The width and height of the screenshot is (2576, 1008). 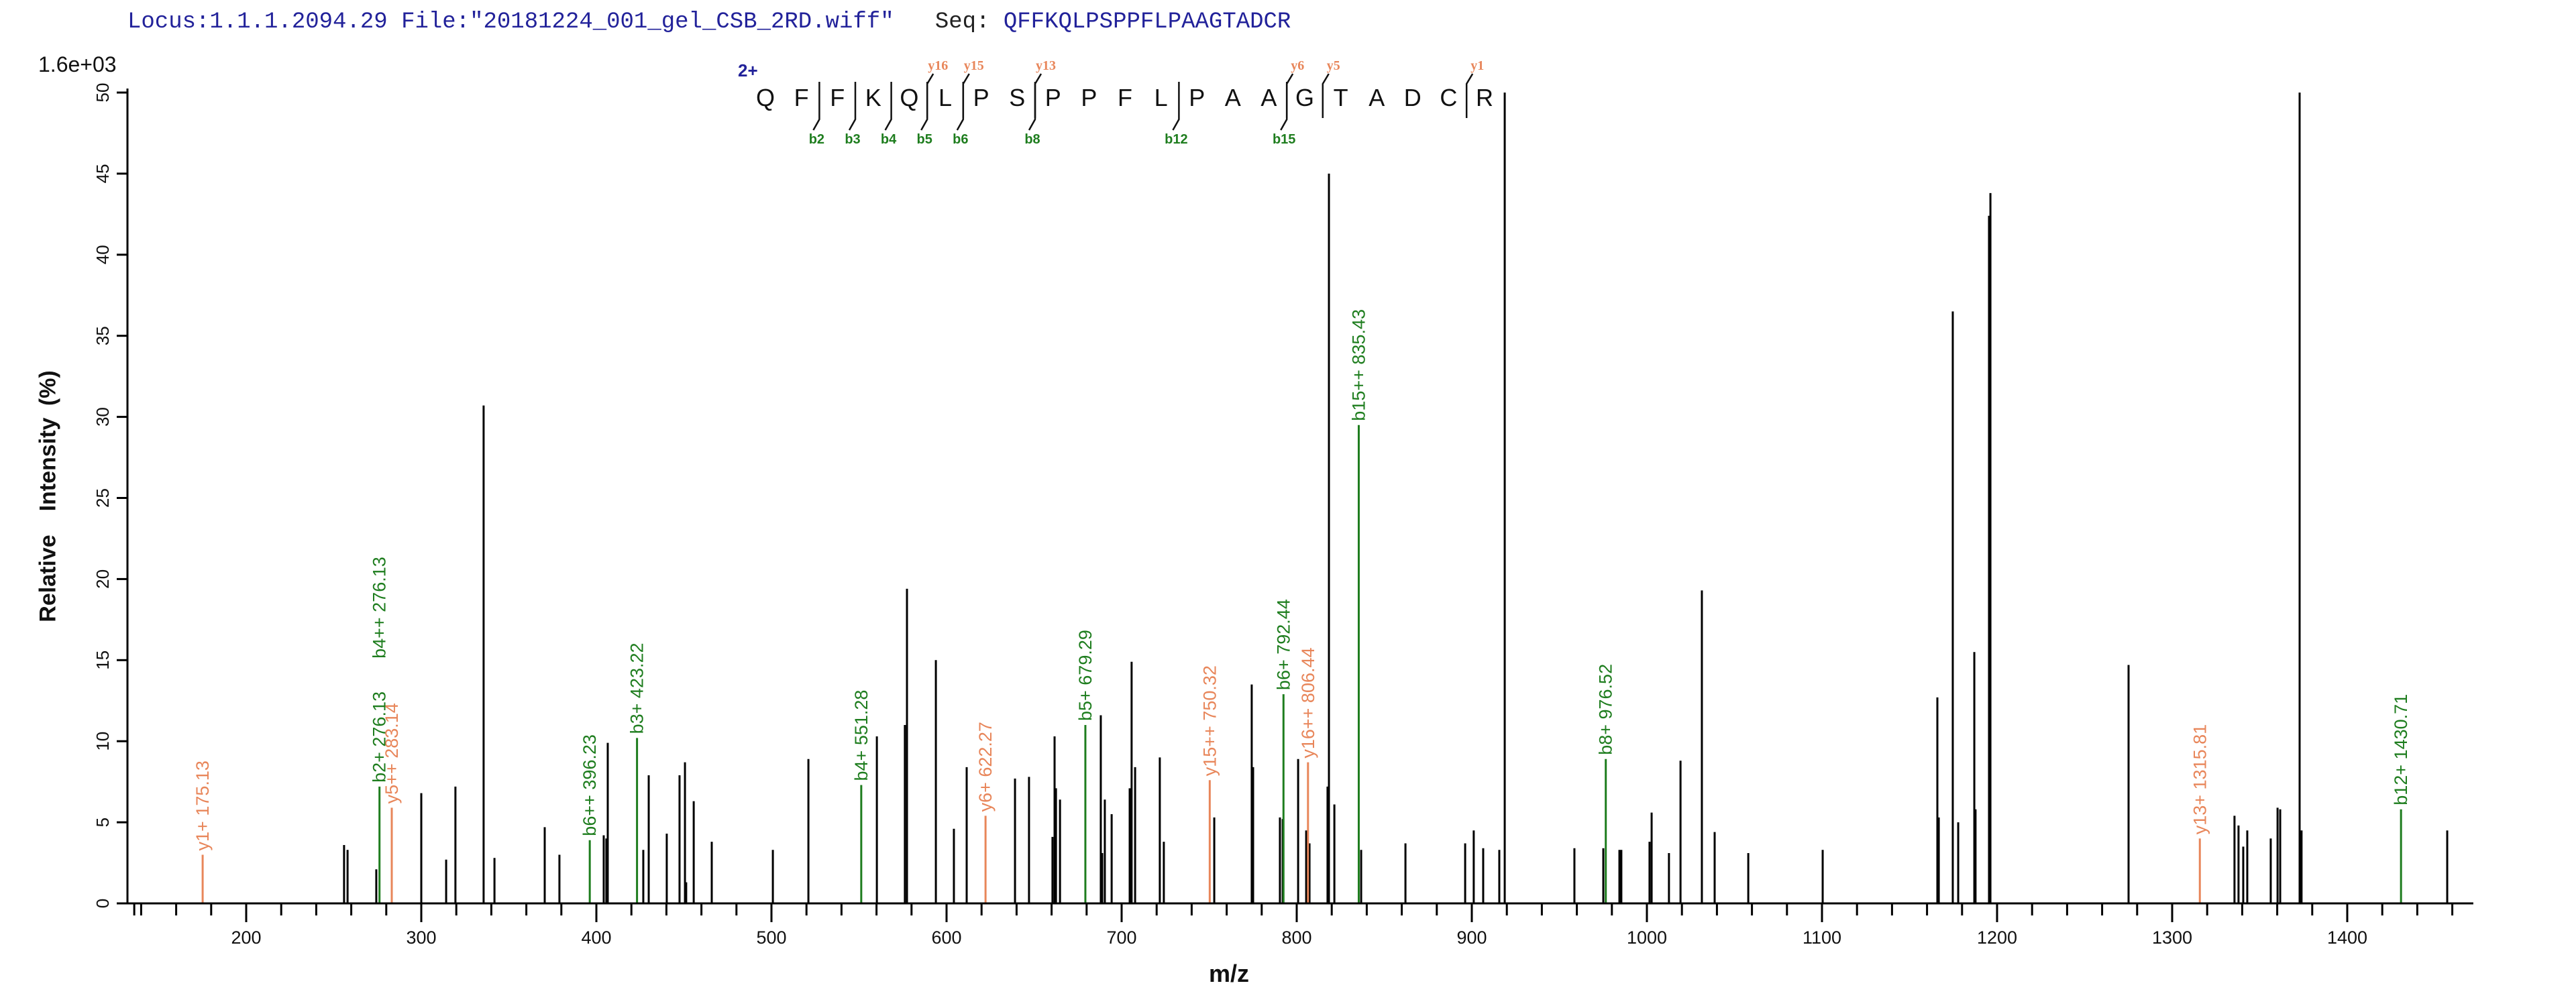 I want to click on y-tick-label: 20, so click(x=103, y=579).